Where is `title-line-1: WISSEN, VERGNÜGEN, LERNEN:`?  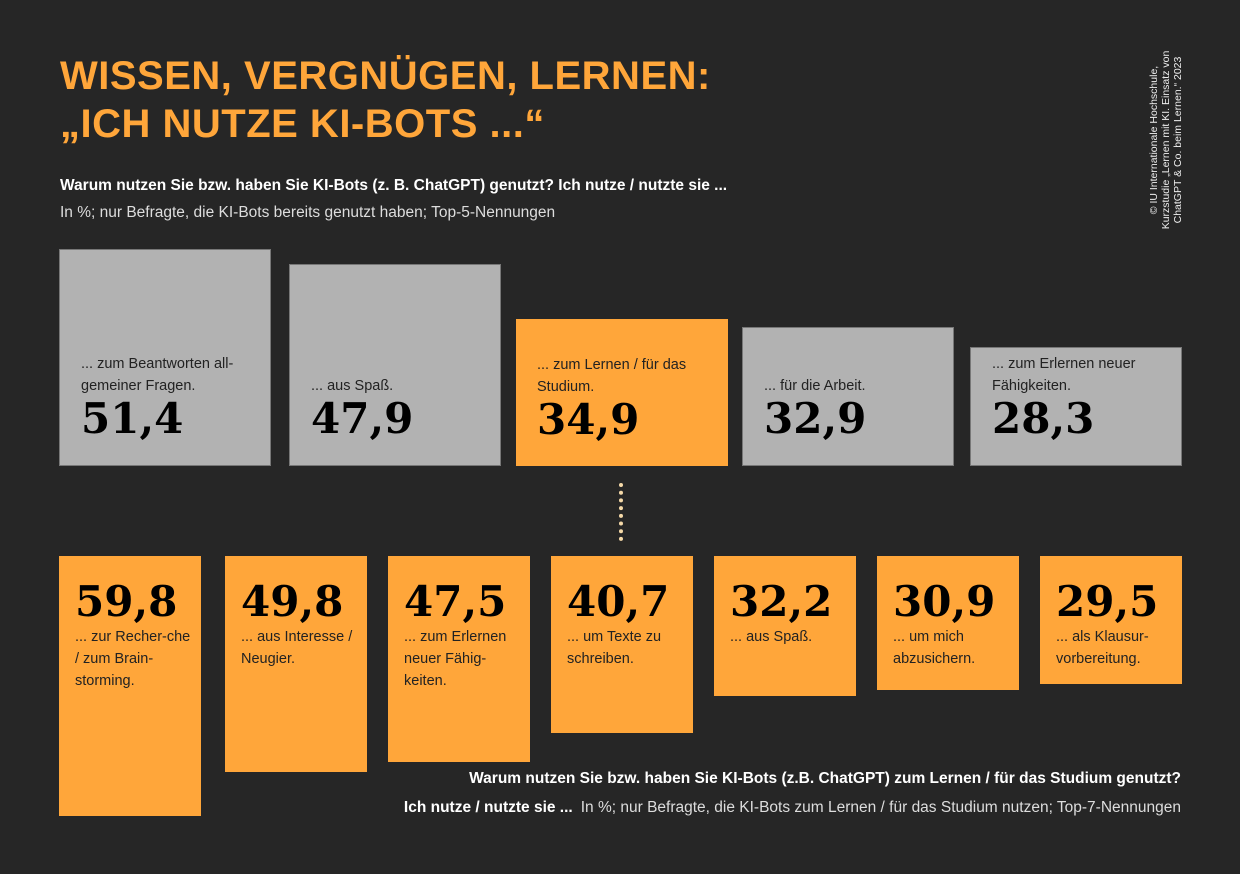 title-line-1: WISSEN, VERGNÜGEN, LERNEN: is located at coordinates (385, 76).